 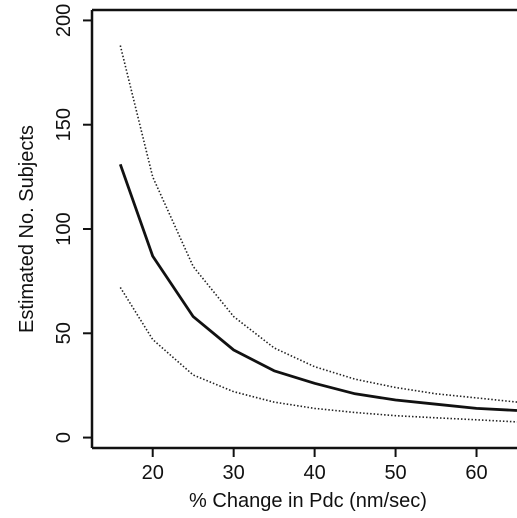 What do you see at coordinates (64, 20) in the screenshot?
I see `y-tick-label: 200` at bounding box center [64, 20].